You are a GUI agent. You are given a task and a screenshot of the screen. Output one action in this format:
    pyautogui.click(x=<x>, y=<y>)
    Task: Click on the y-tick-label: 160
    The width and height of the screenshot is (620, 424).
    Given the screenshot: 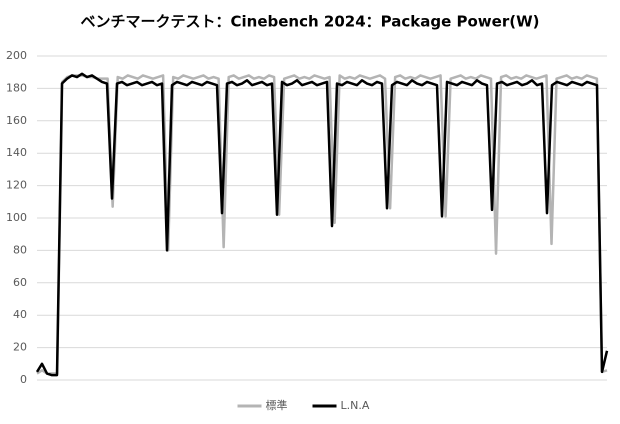 What is the action you would take?
    pyautogui.click(x=16, y=120)
    